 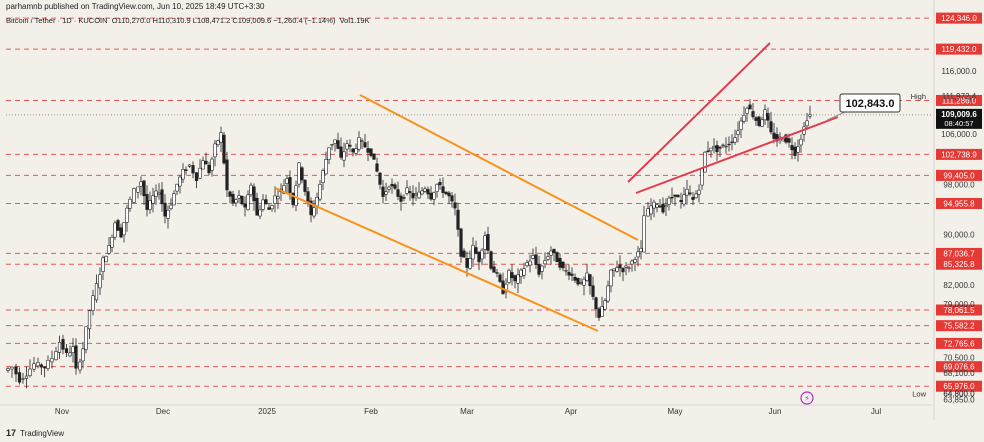 What do you see at coordinates (959, 394) in the screenshot?
I see `y-tick-label: 64,800.0` at bounding box center [959, 394].